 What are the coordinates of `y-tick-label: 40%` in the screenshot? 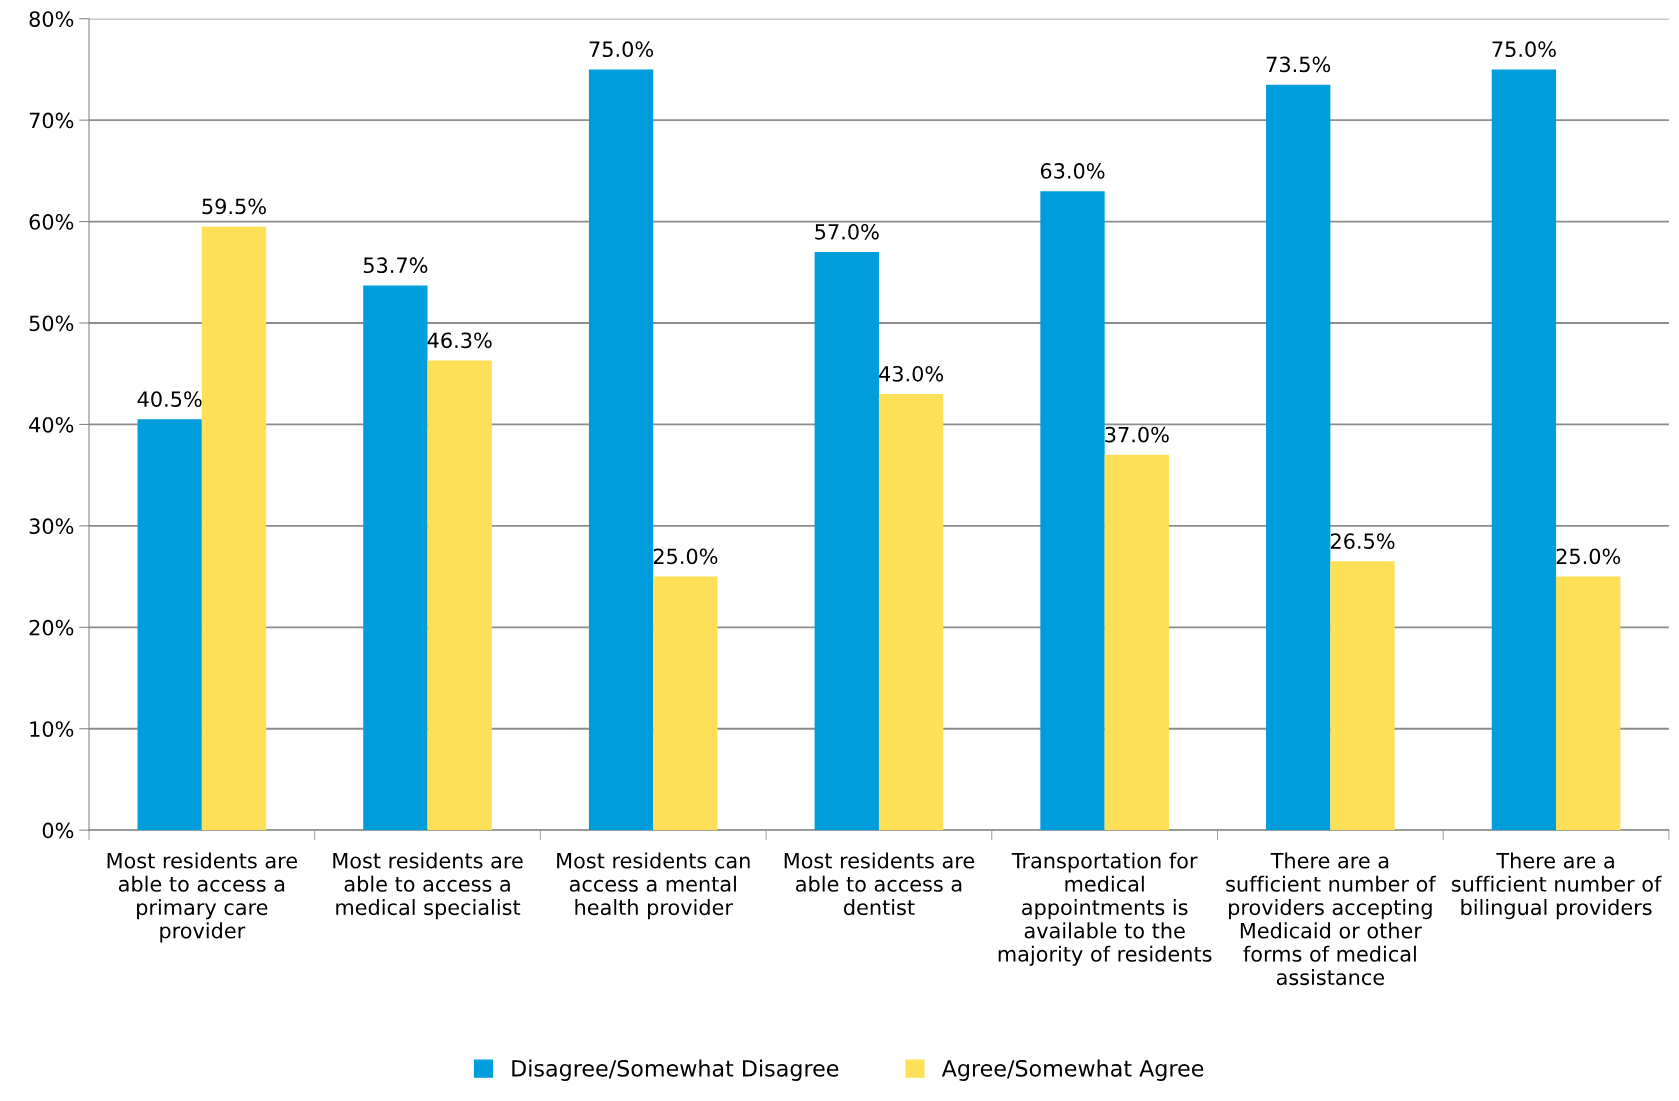 It's located at (51, 424).